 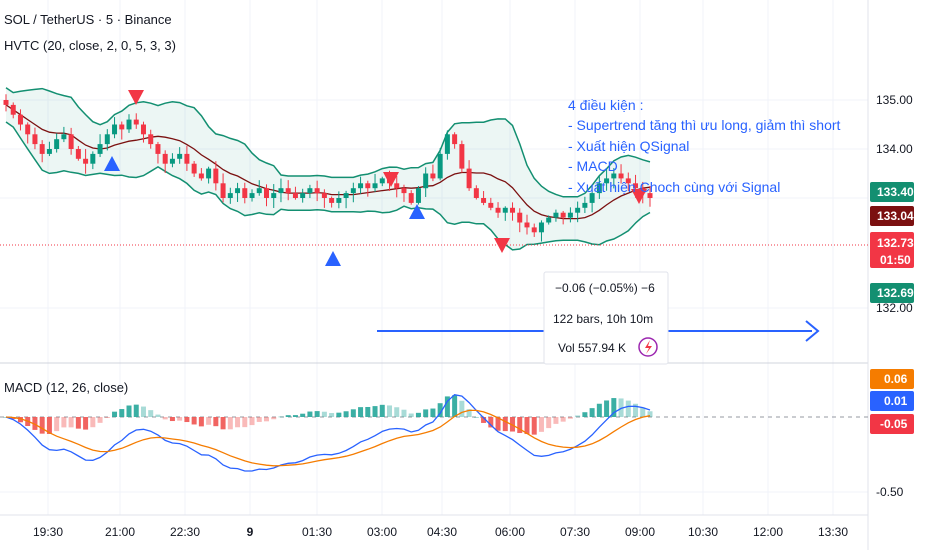 I want to click on price-badge-last, so click(x=892, y=250).